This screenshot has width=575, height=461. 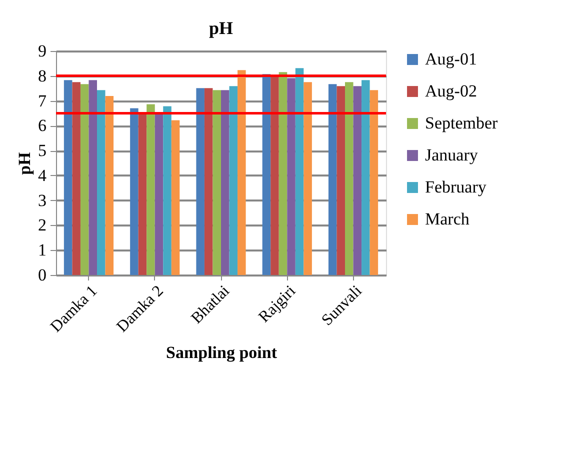 I want to click on y-tick-label: 7, so click(x=42, y=100).